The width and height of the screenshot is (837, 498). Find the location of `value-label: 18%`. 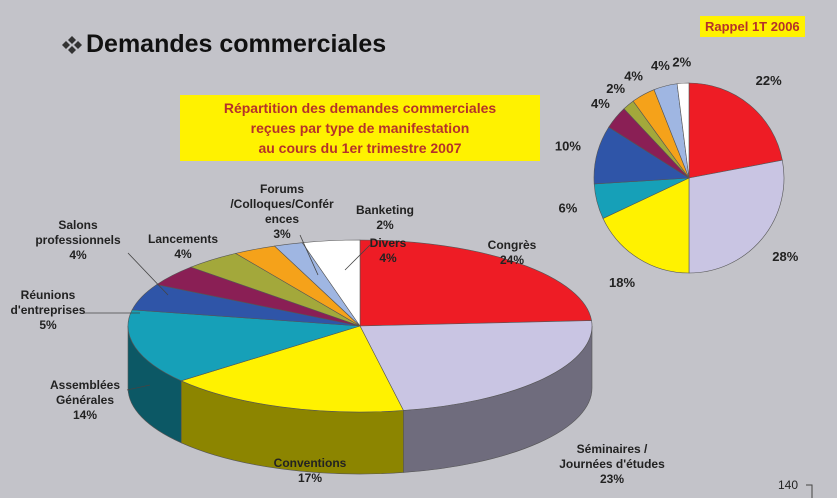

value-label: 18% is located at coordinates (622, 282).